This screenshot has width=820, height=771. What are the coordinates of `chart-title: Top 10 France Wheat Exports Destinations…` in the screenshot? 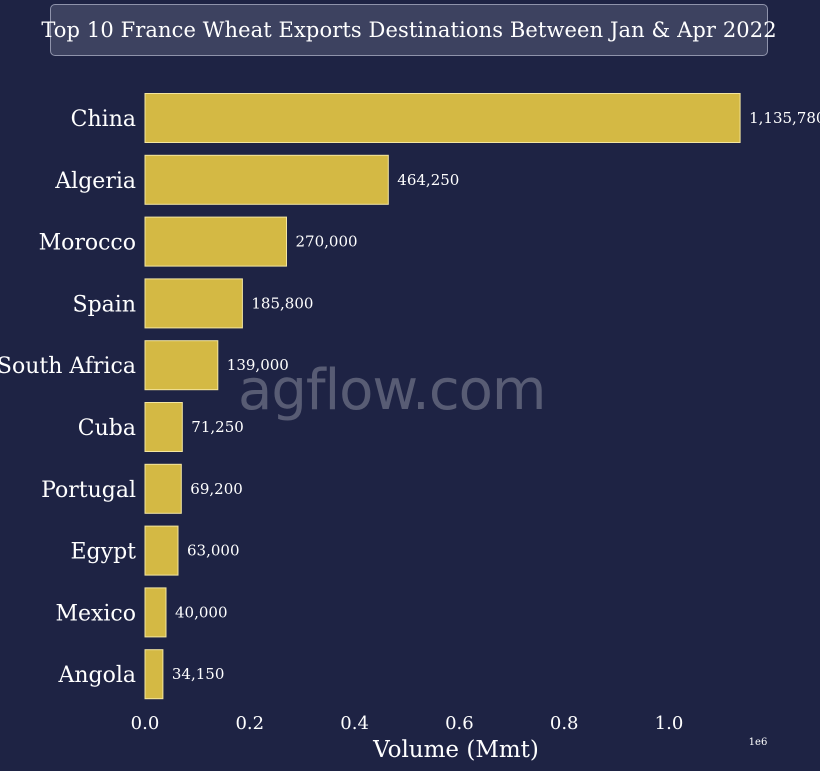 It's located at (409, 30).